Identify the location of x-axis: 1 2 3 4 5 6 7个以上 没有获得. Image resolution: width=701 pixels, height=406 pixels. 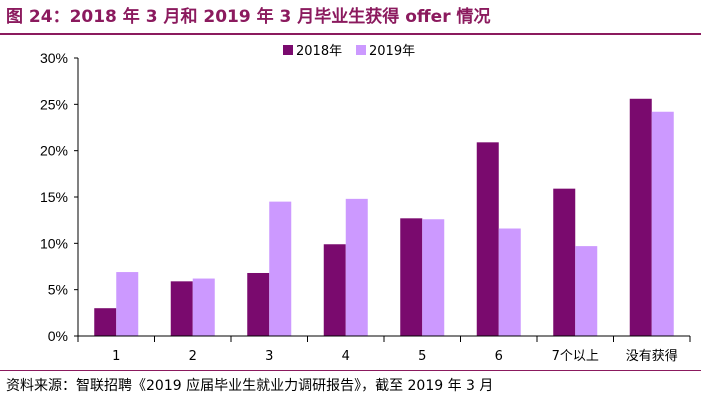
(384, 349).